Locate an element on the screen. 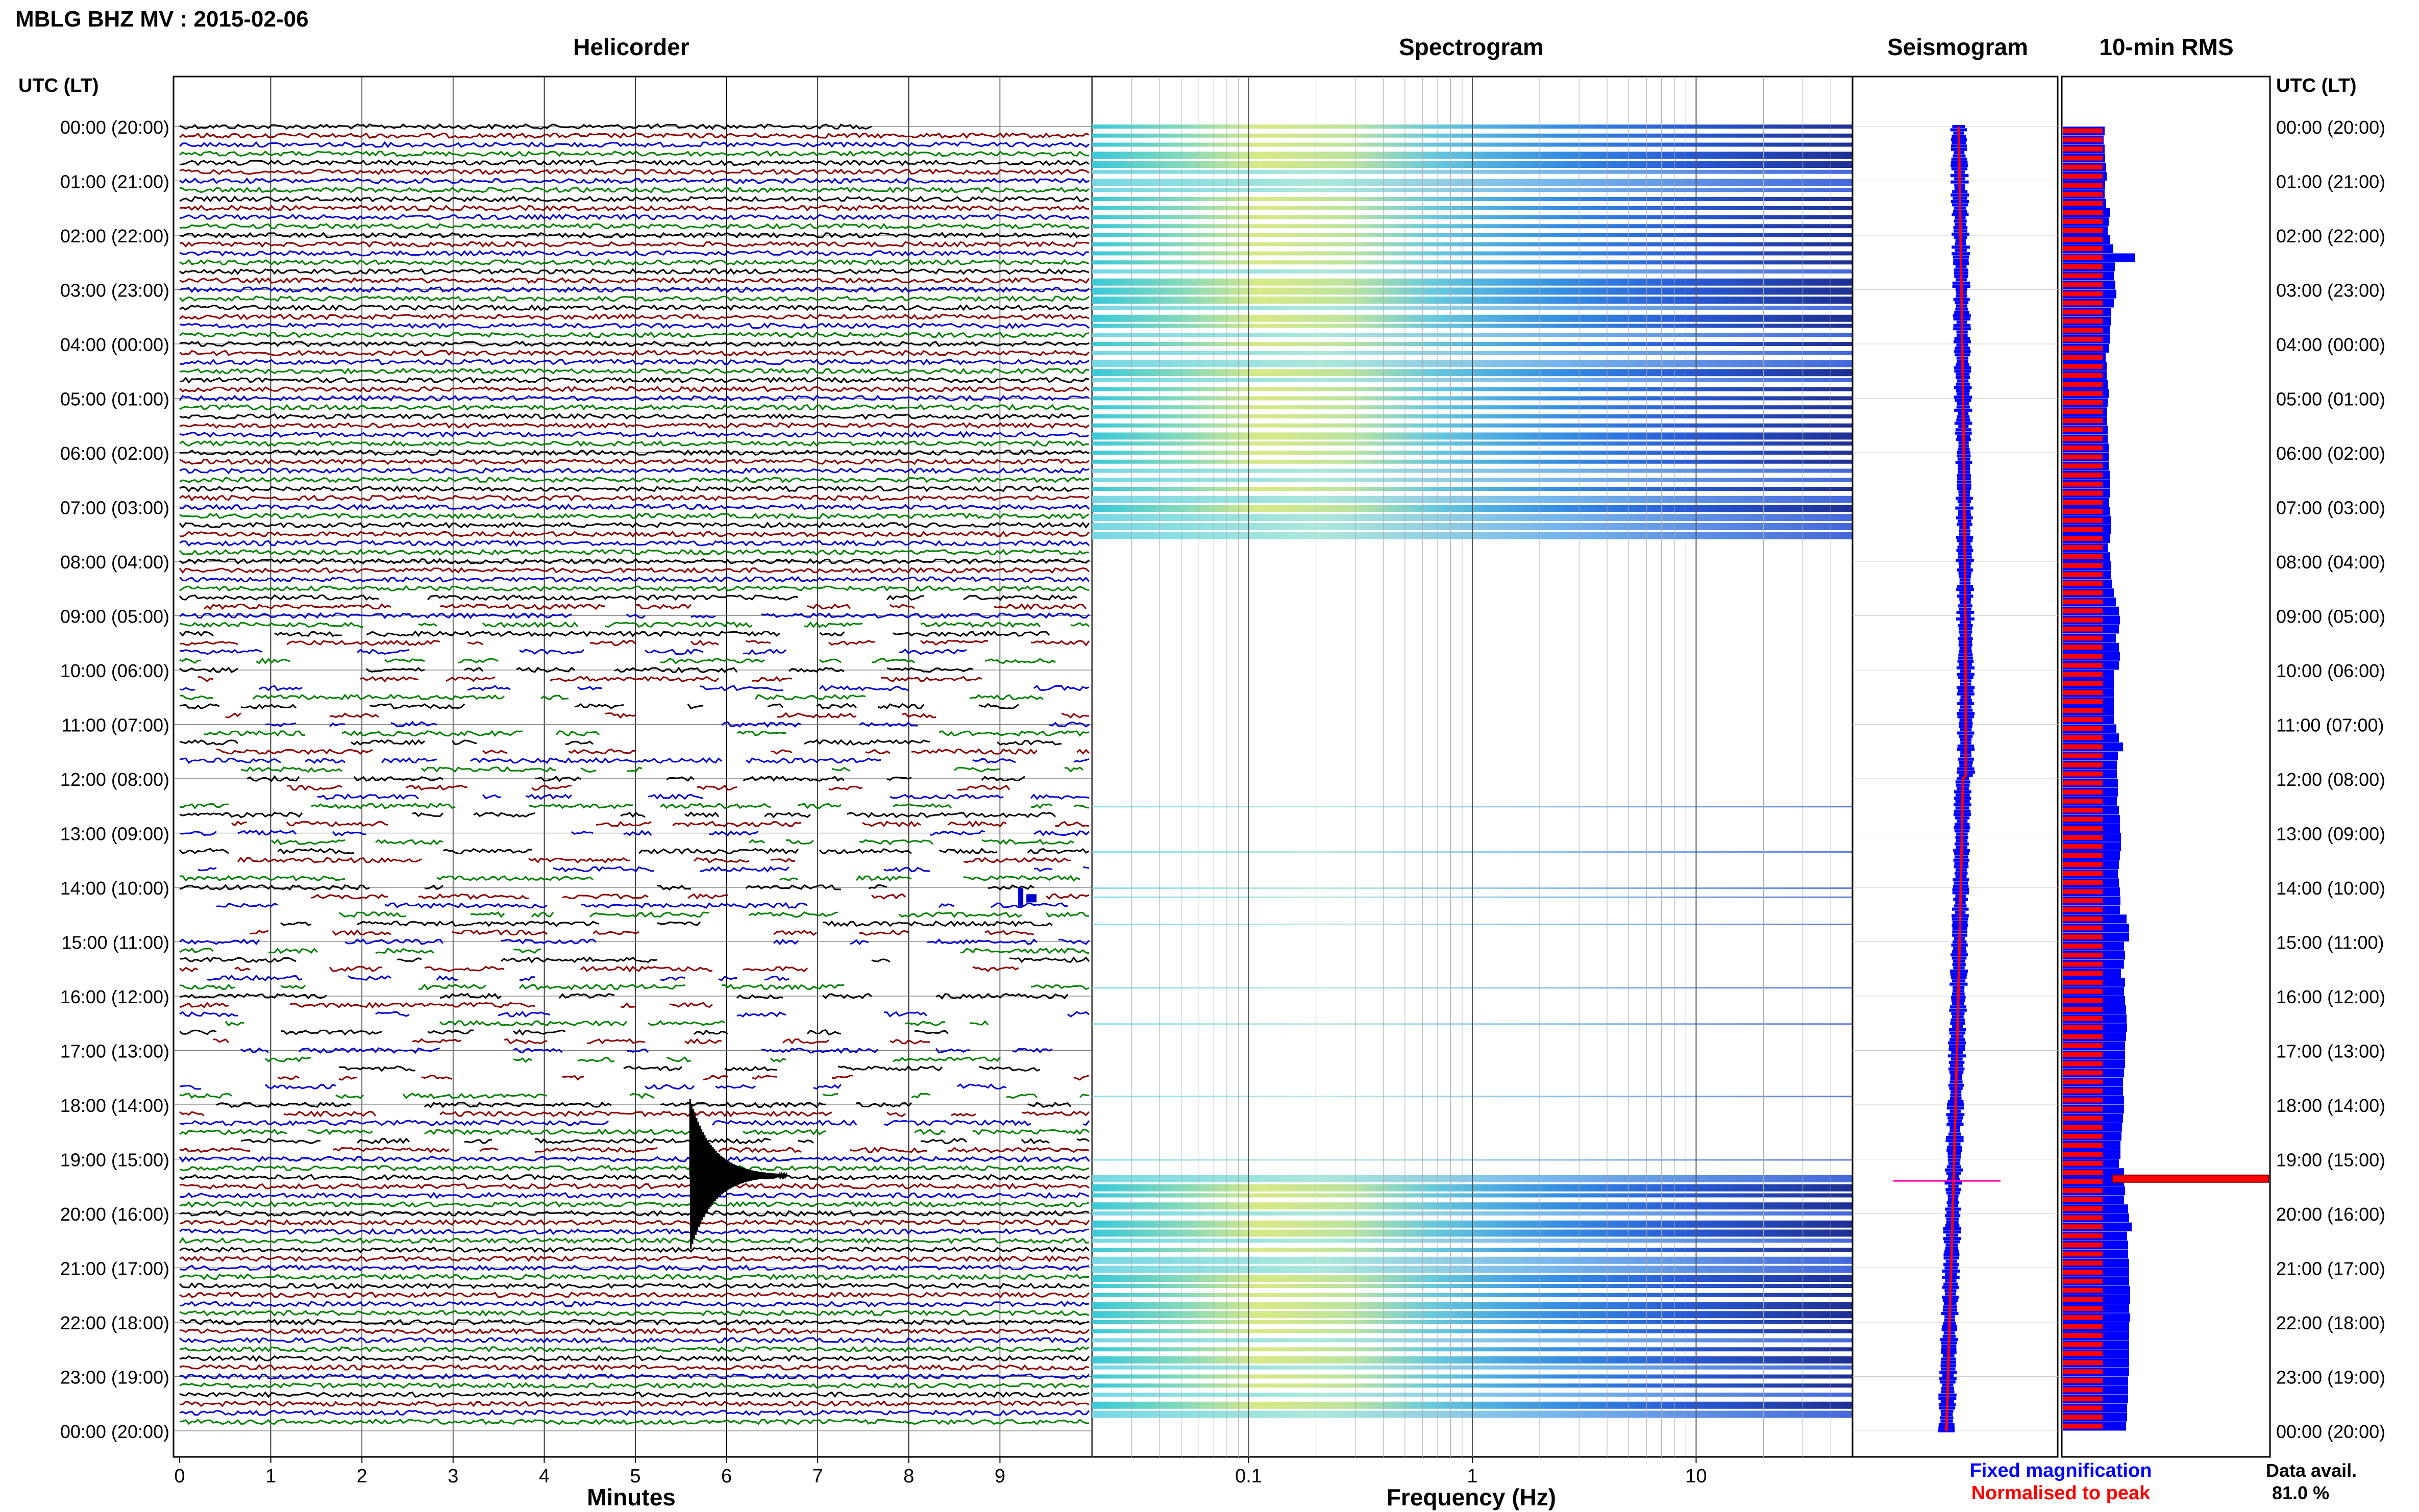 Image resolution: width=2419 pixels, height=1512 pixels. minutes-axis-label: Minutes is located at coordinates (631, 1497).